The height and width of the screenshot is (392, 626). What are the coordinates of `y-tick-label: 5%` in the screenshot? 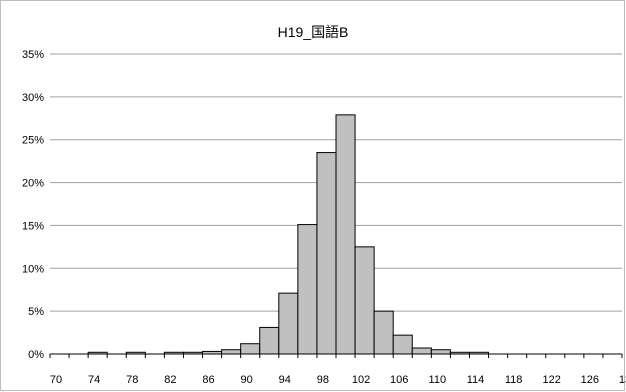 It's located at (36, 312).